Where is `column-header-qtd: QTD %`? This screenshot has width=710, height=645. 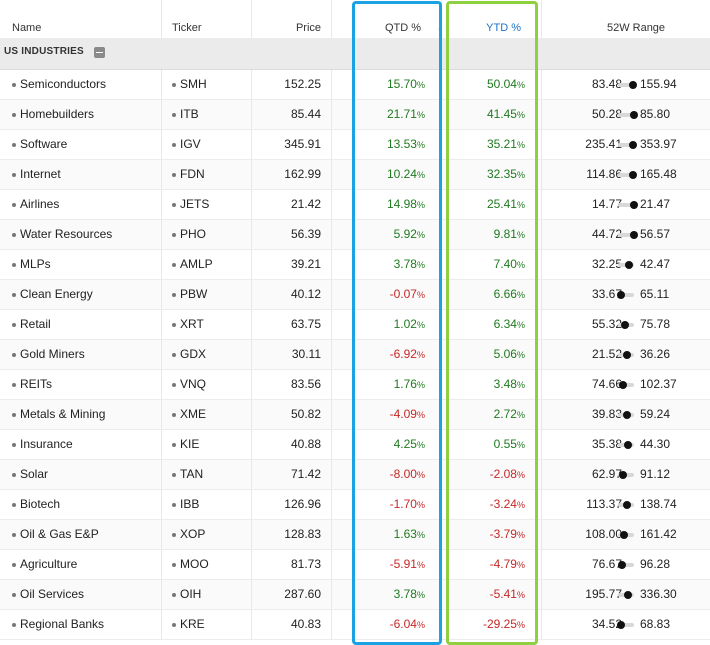 column-header-qtd: QTD % is located at coordinates (387, 19).